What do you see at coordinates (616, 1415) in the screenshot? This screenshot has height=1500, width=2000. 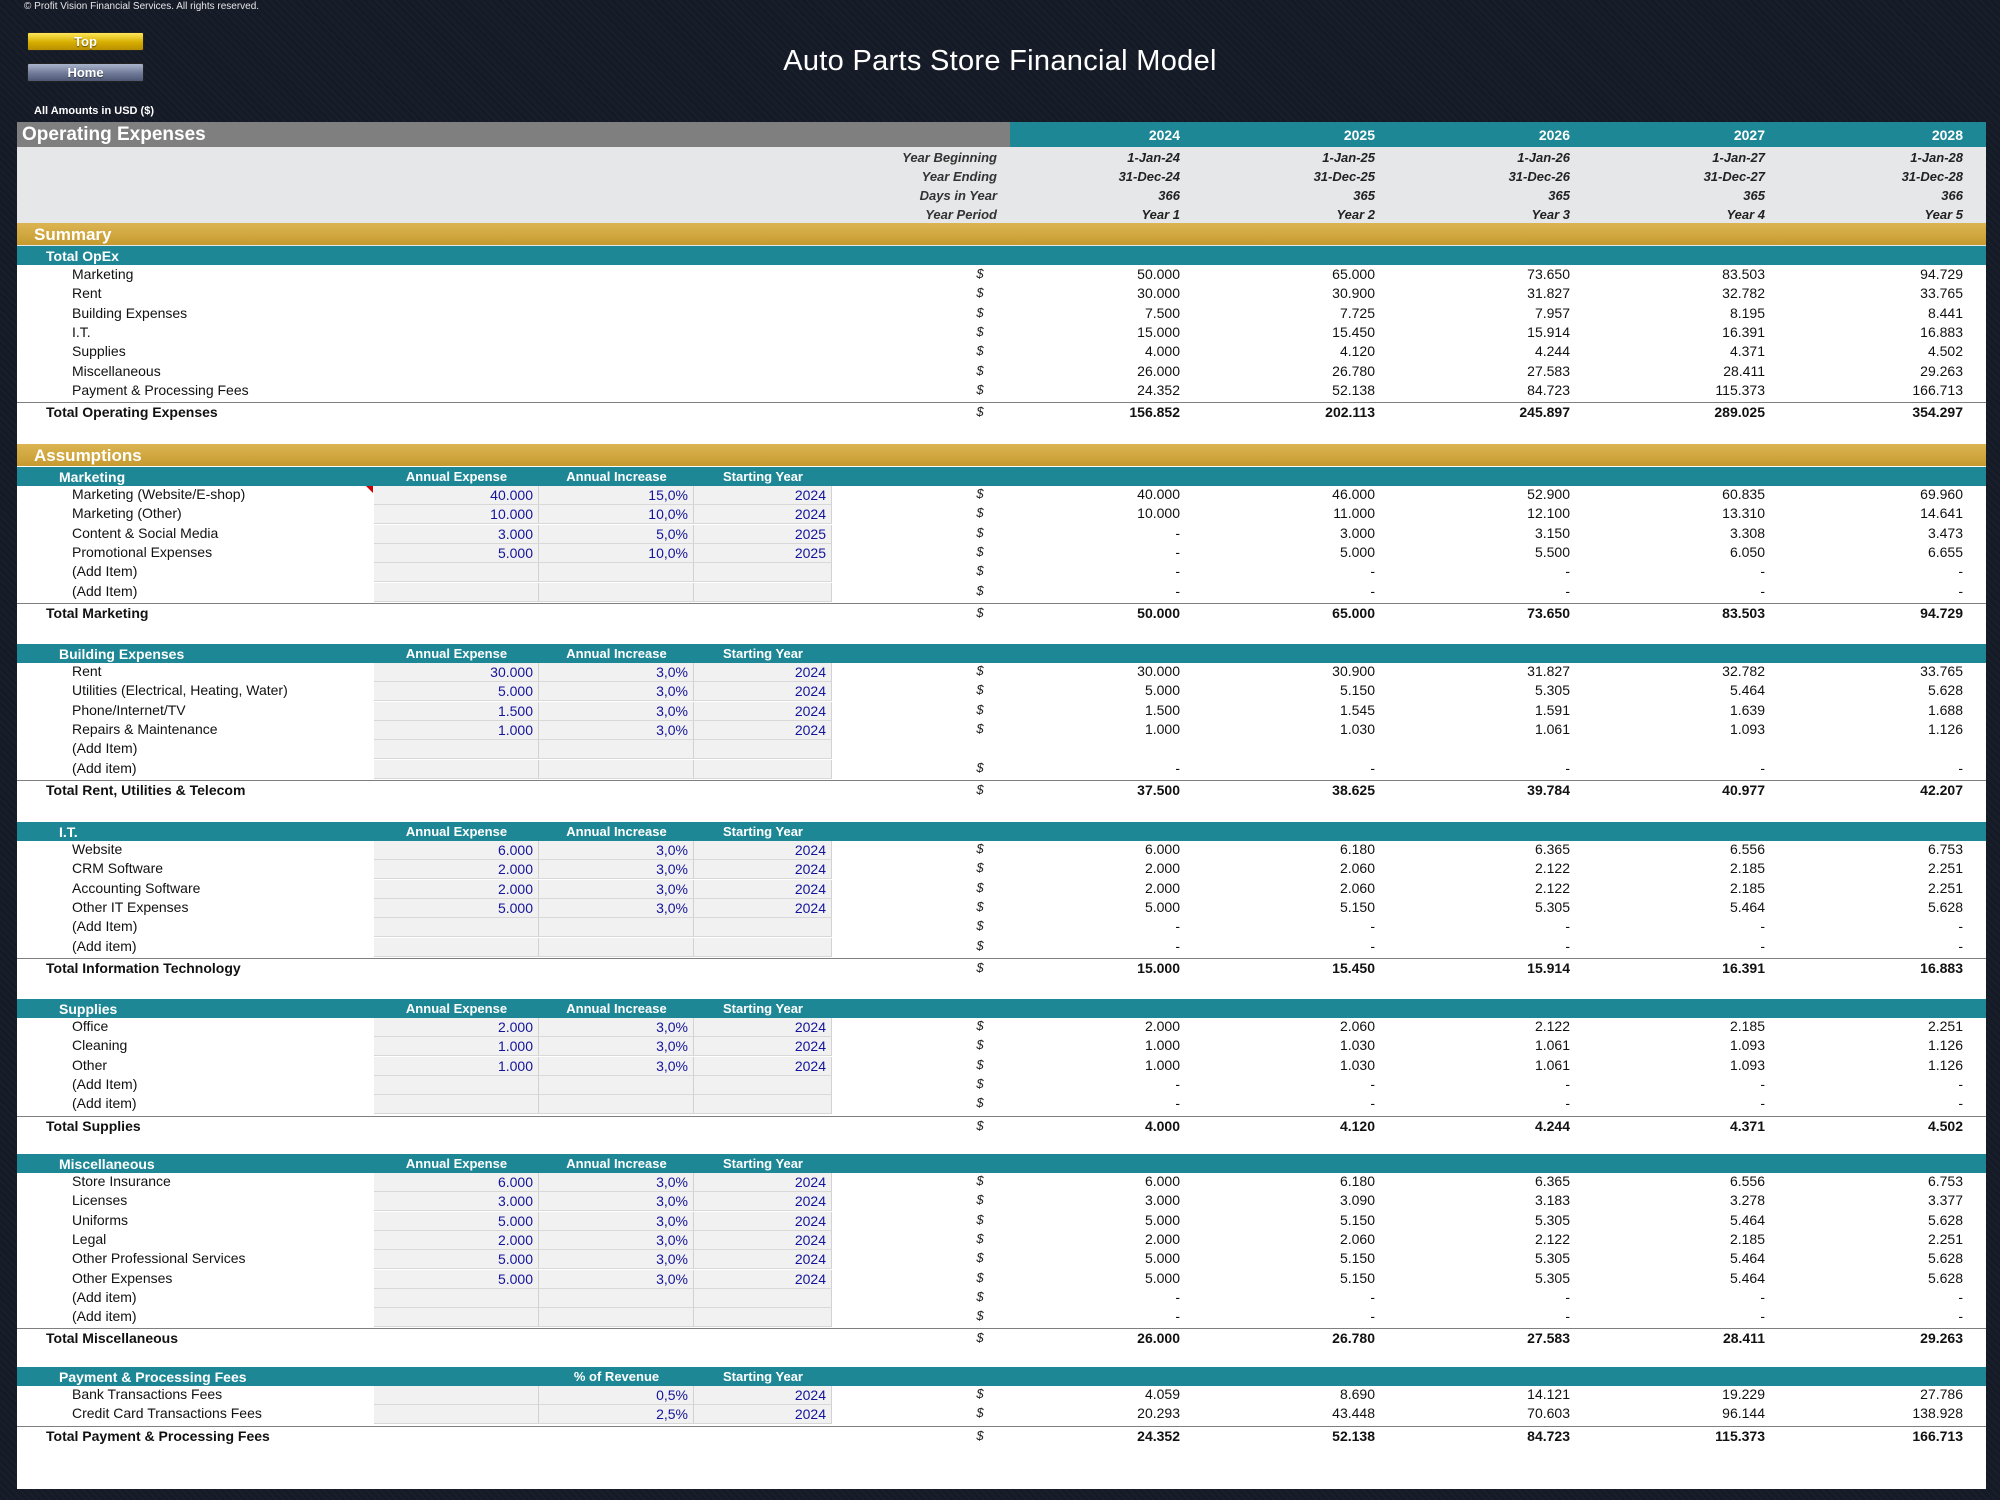 I see `input-cell: 2,5%` at bounding box center [616, 1415].